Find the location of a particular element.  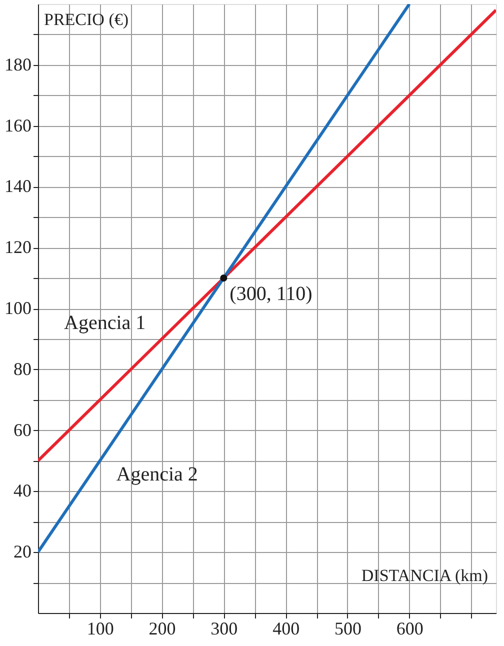

x-tick-label: 600 is located at coordinates (410, 628).